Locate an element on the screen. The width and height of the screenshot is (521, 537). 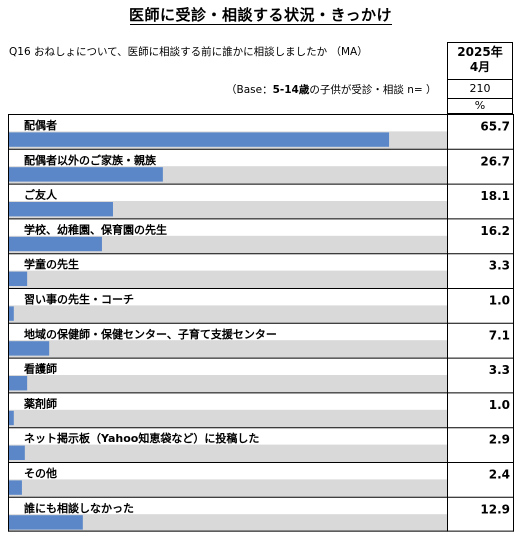
value-label: 26.7 is located at coordinates (495, 161).